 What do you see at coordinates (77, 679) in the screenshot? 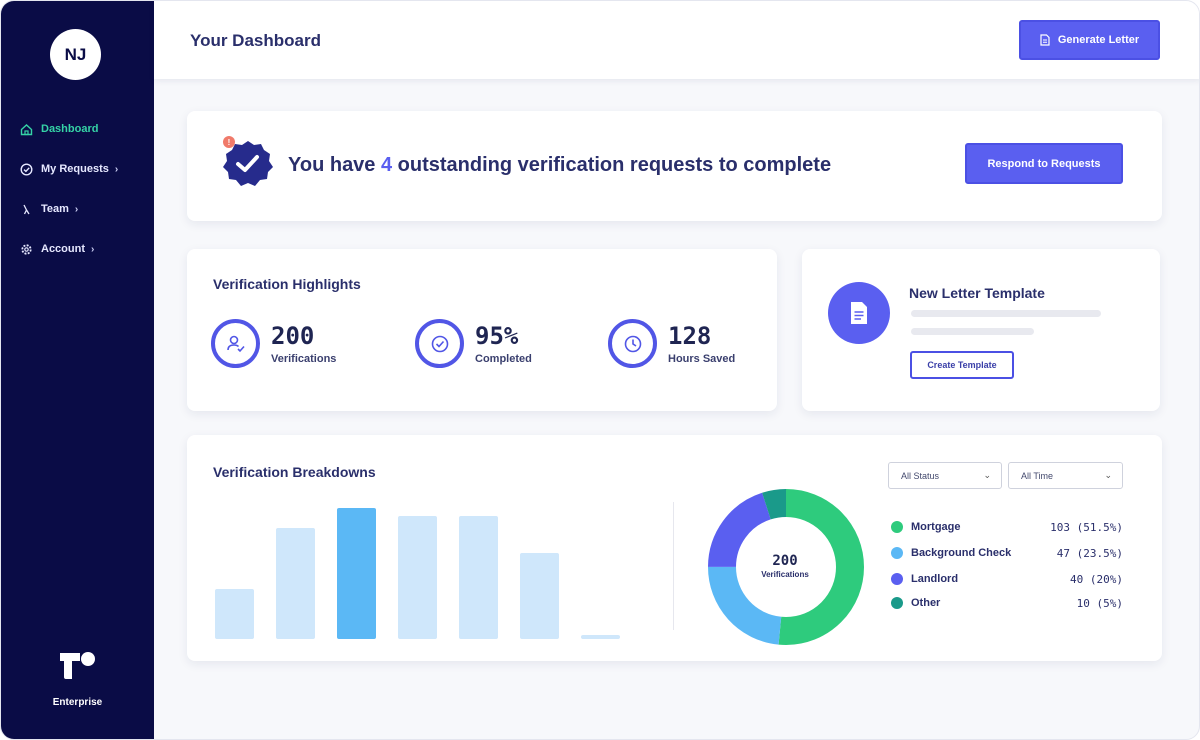
I see `brand: Enterprise` at bounding box center [77, 679].